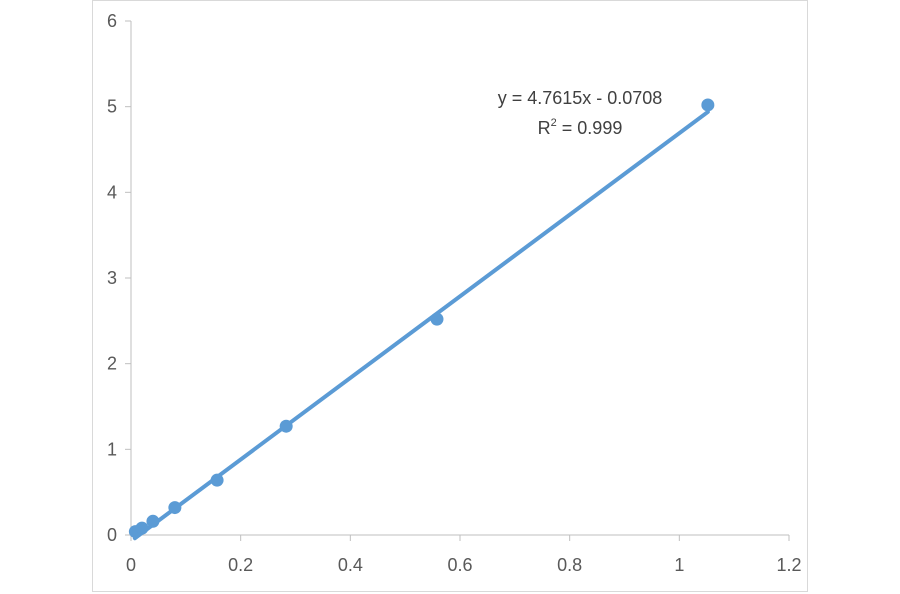 The height and width of the screenshot is (594, 900). Describe the element at coordinates (590, 128) in the screenshot. I see `r-squared-value: = 0.999` at that location.